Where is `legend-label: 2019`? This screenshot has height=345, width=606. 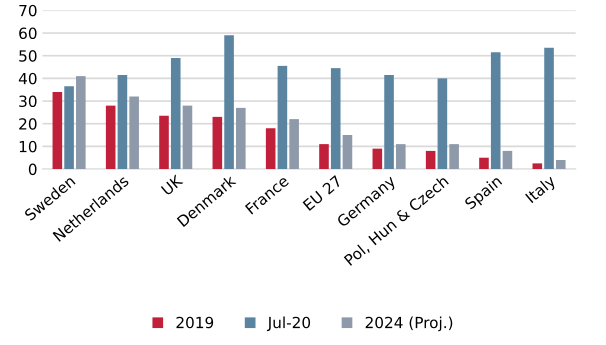 legend-label: 2019 is located at coordinates (195, 322).